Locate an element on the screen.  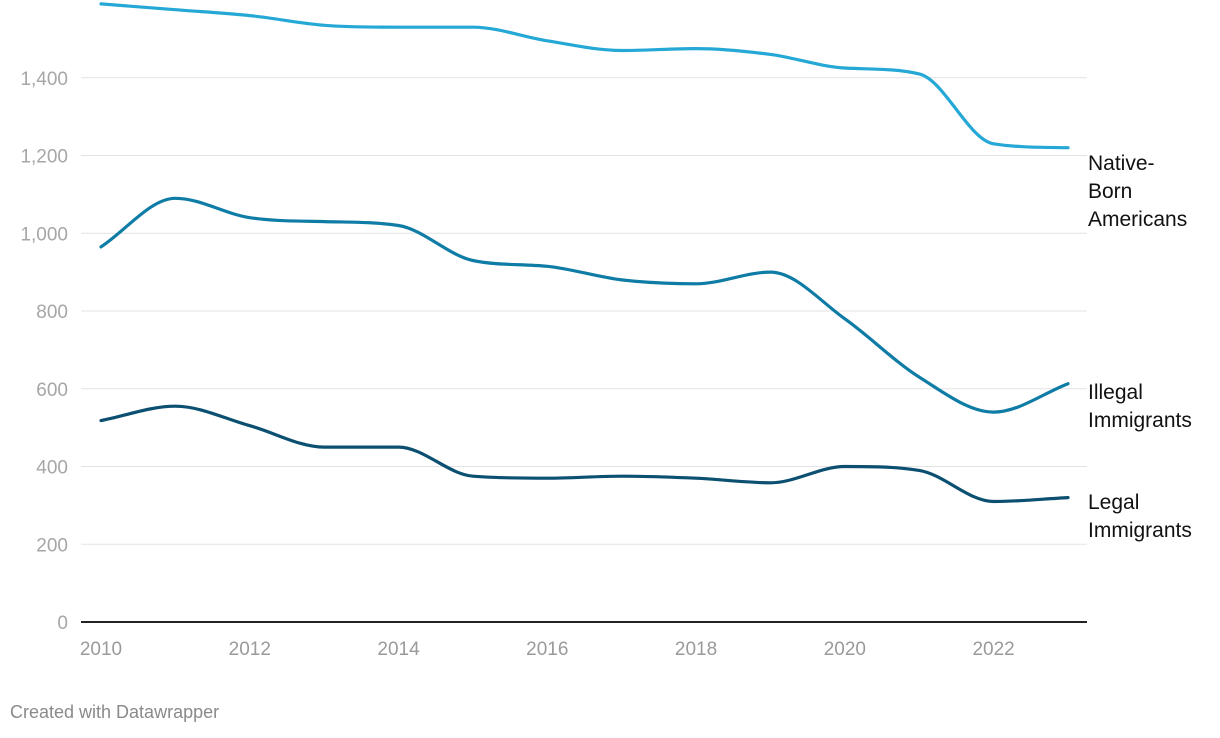
series-label: Legal Immigrants is located at coordinates (1140, 516).